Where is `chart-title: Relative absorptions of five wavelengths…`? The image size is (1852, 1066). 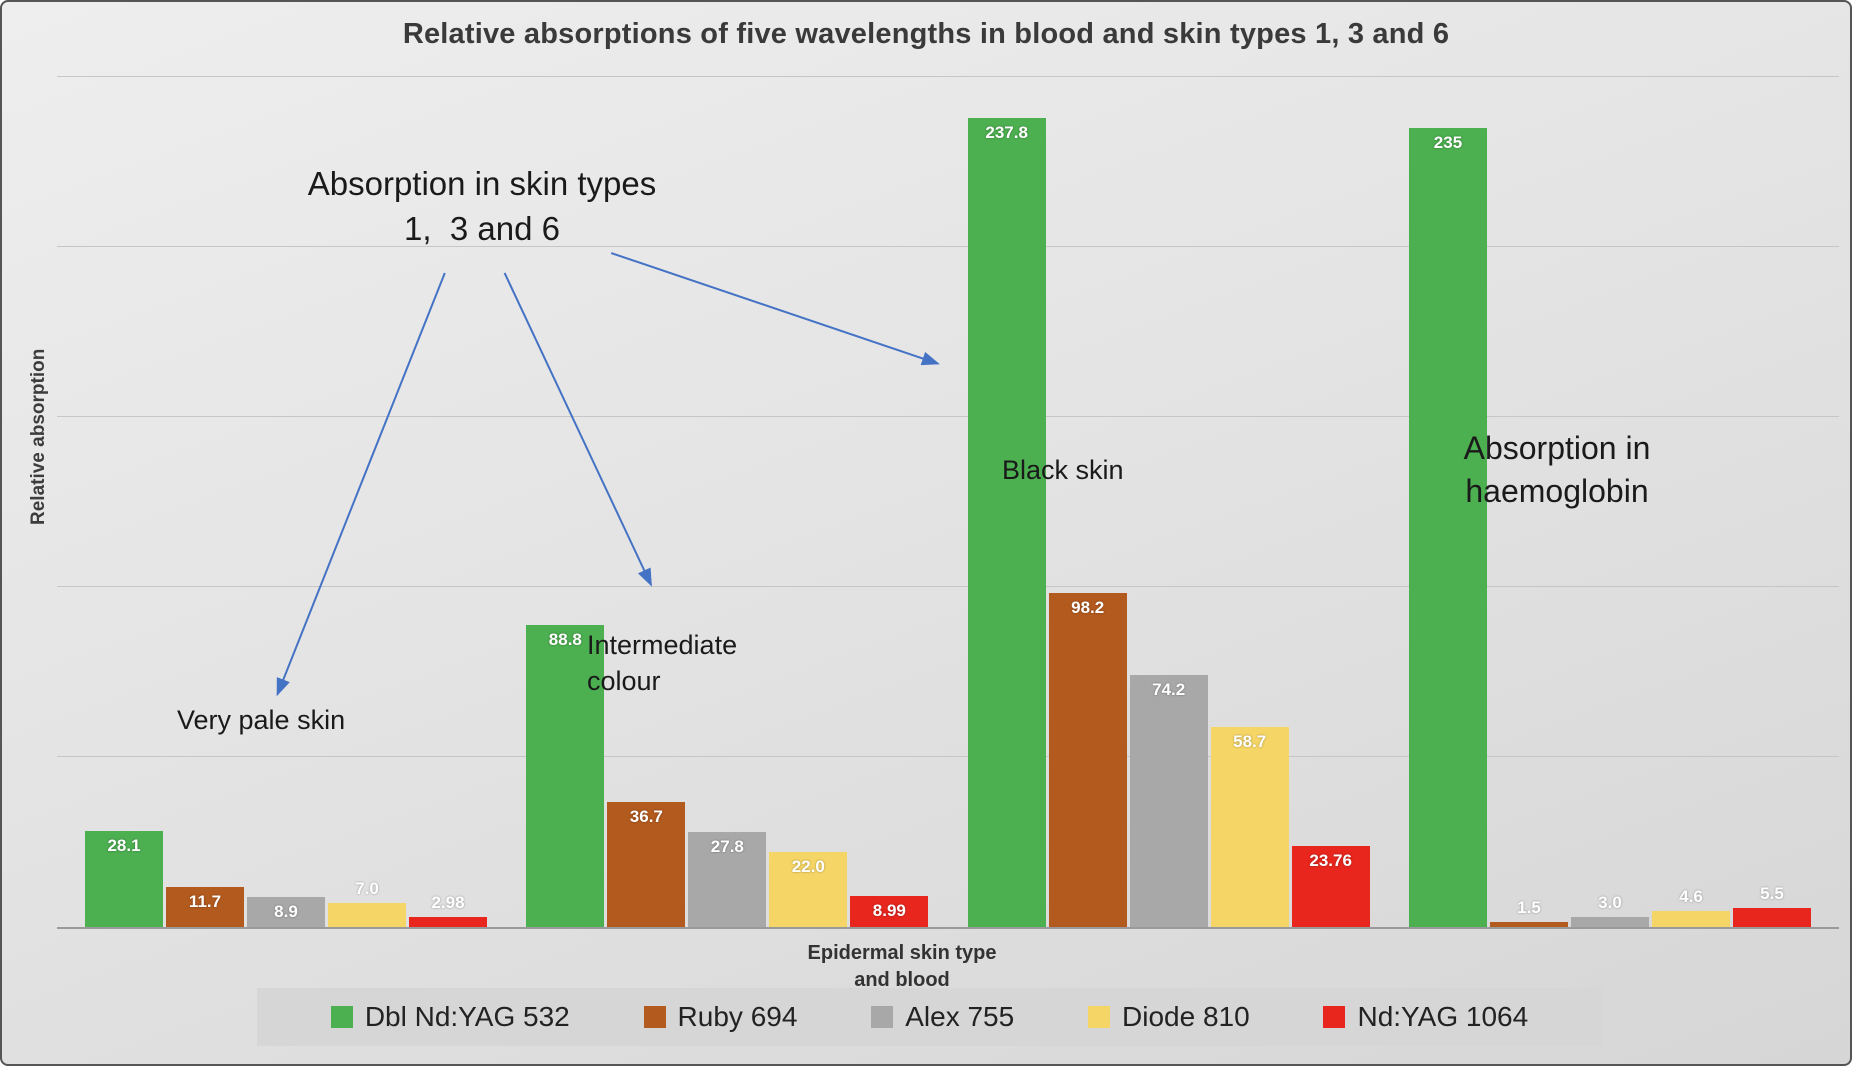 chart-title: Relative absorptions of five wavelengths… is located at coordinates (926, 34).